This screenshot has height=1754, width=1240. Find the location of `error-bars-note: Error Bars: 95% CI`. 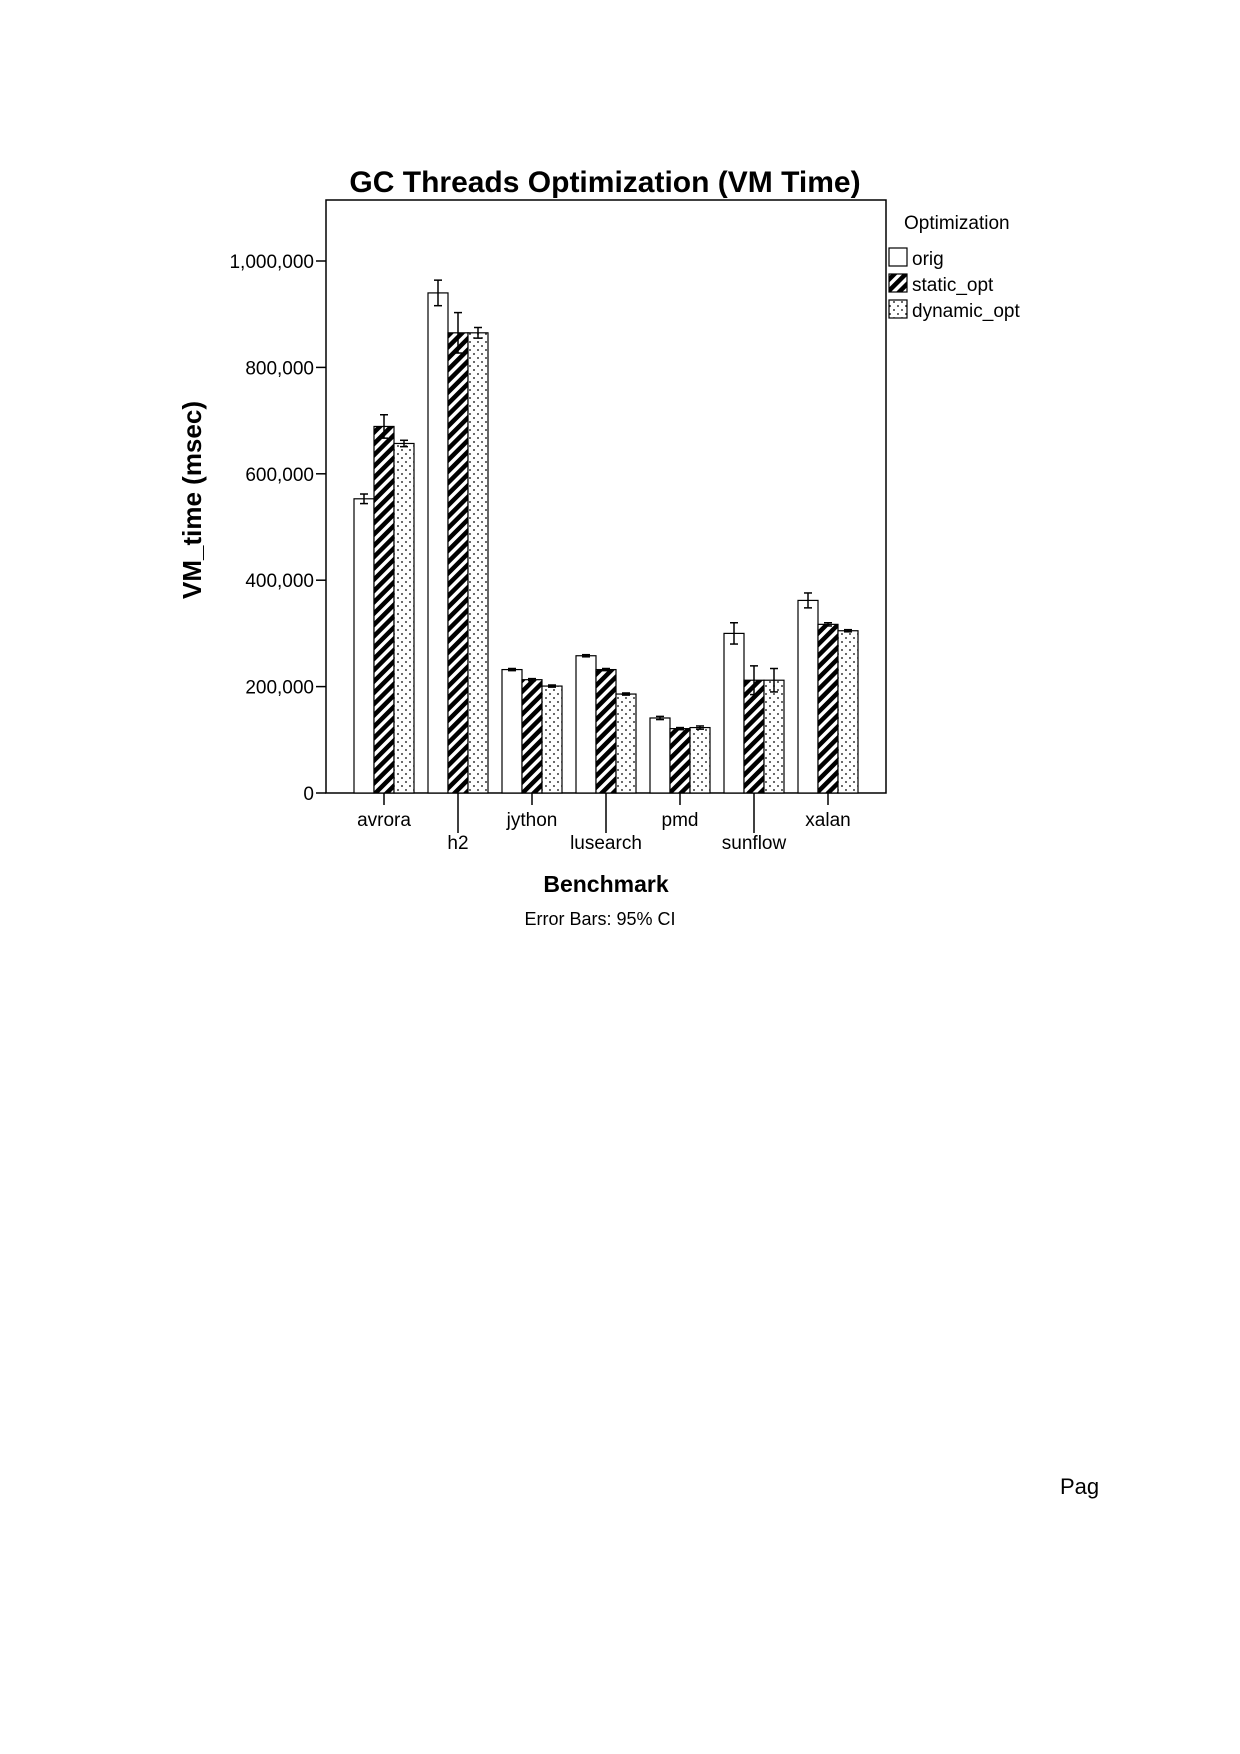

error-bars-note: Error Bars: 95% CI is located at coordinates (599, 919).